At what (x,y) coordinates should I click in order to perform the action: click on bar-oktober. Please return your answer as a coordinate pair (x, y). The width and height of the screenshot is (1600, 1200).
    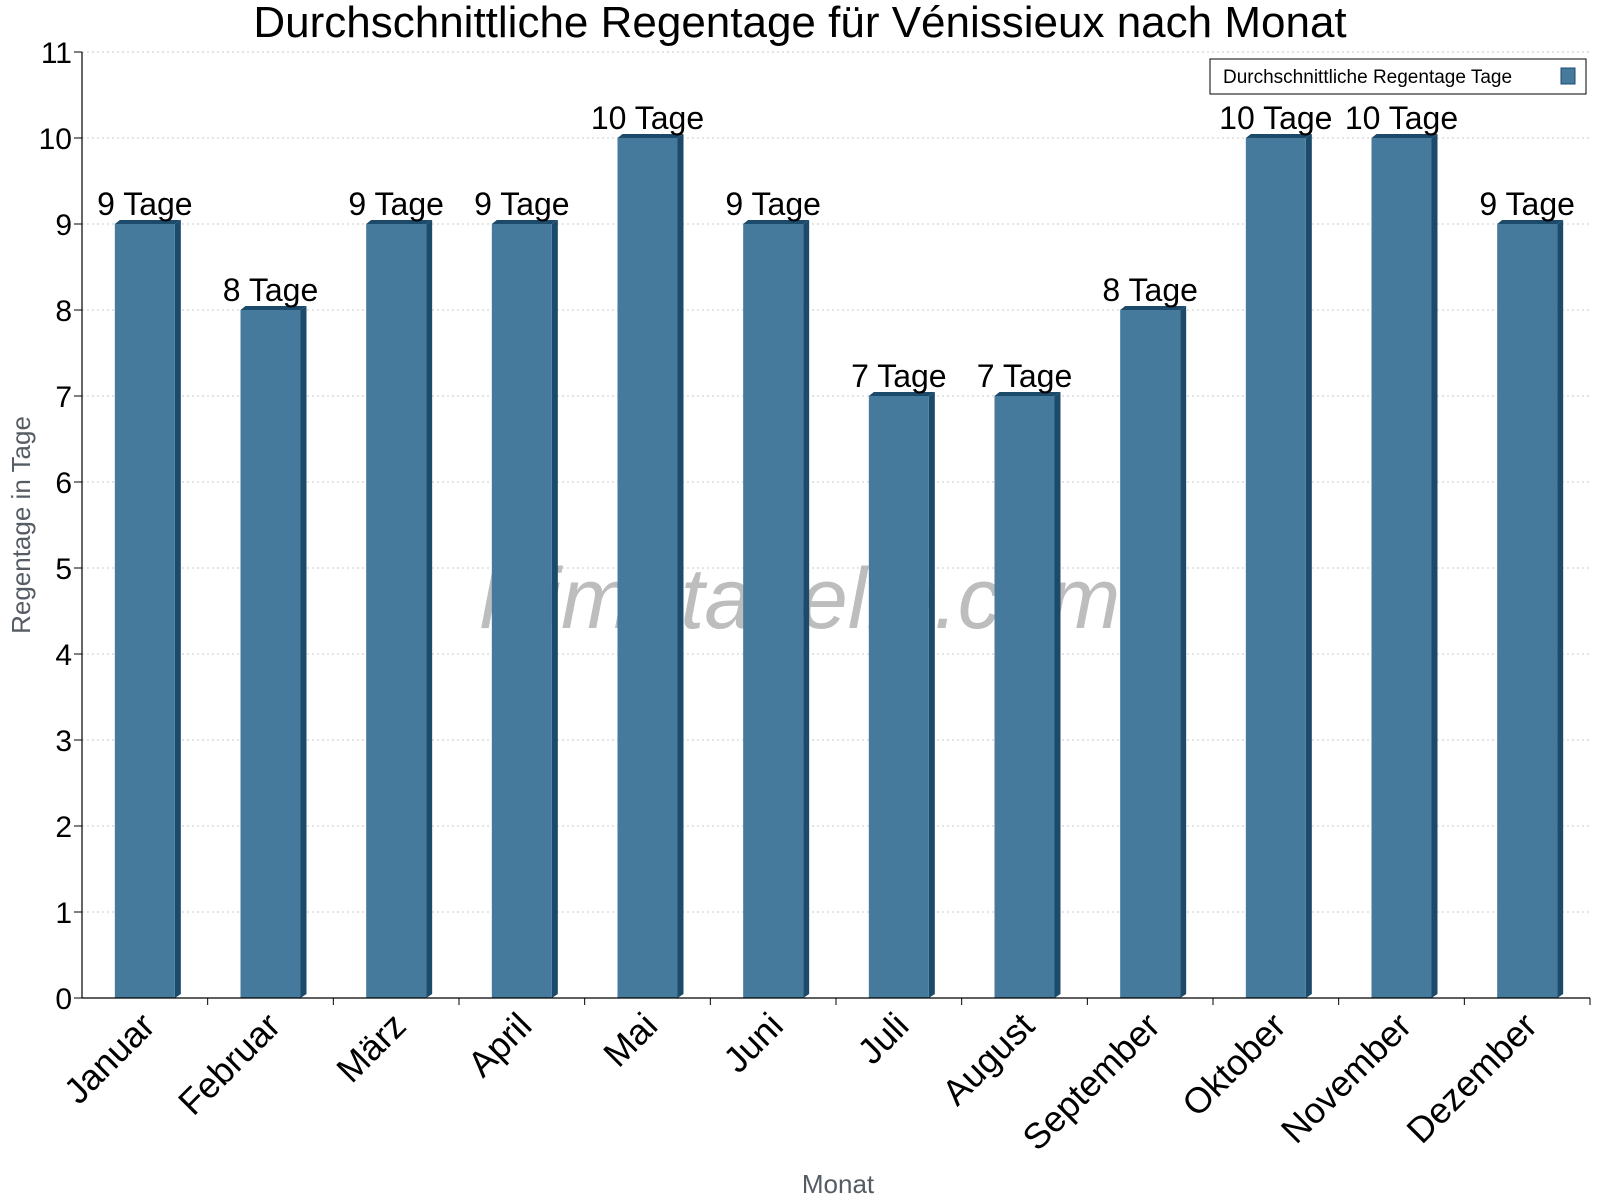
    Looking at the image, I should click on (1278, 566).